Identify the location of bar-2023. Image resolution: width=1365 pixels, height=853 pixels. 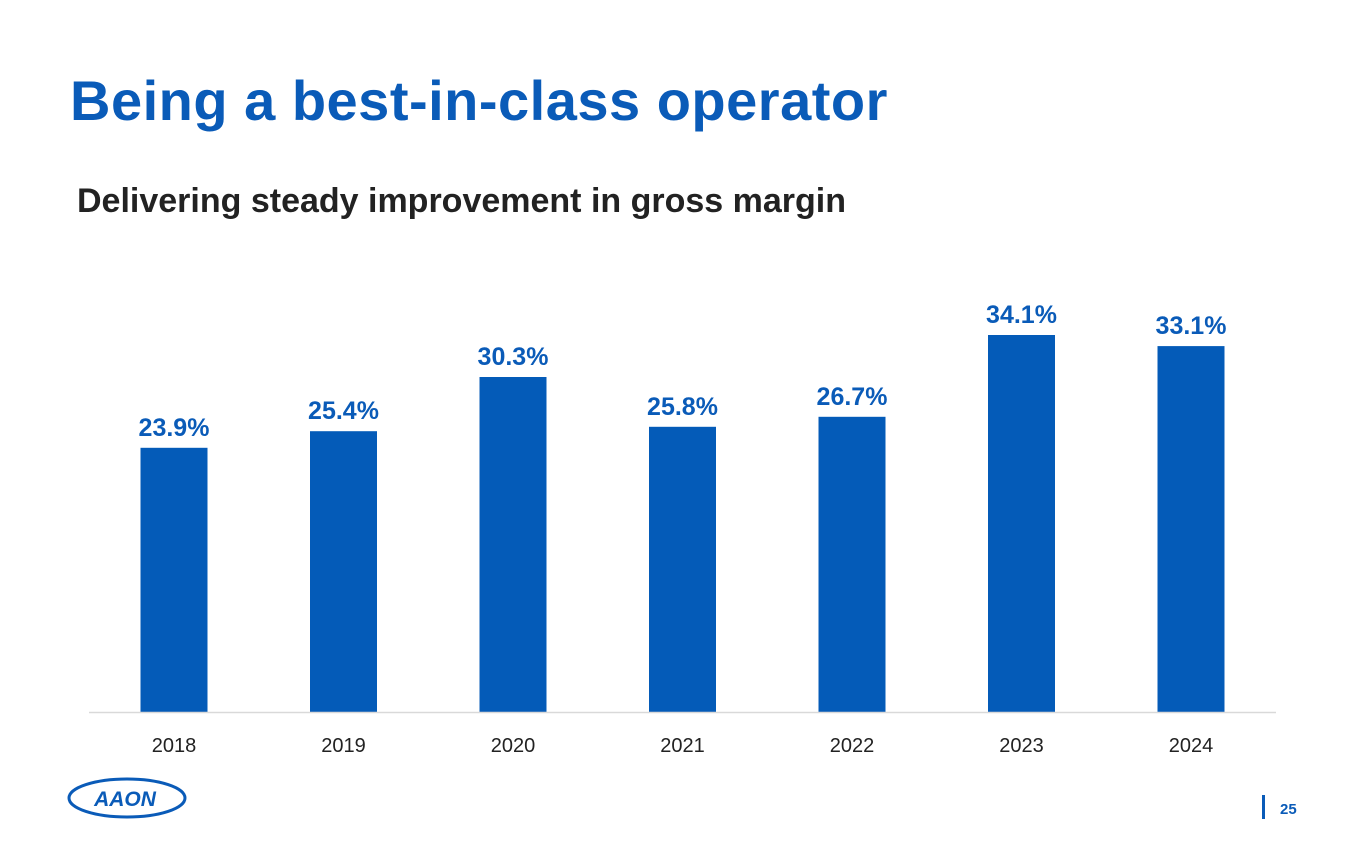
(1021, 523).